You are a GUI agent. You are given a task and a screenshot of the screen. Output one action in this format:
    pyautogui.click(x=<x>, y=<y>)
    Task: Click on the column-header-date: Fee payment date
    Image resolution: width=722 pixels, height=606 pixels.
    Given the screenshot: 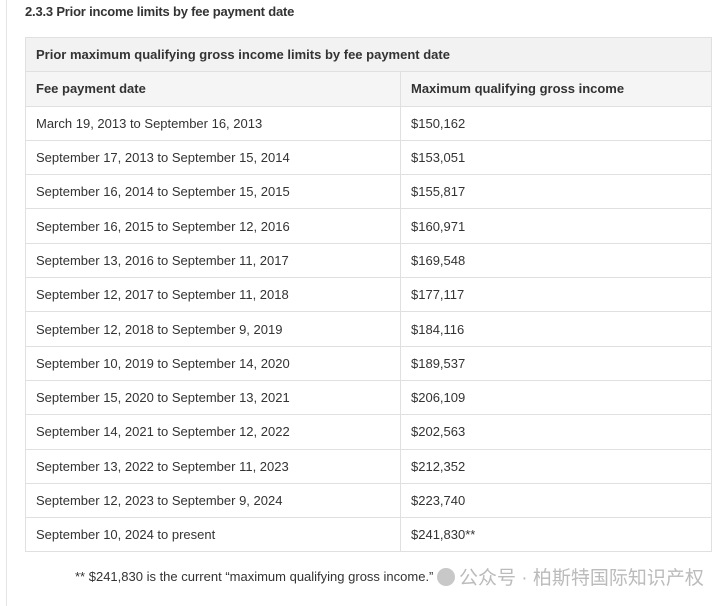 What is the action you would take?
    pyautogui.click(x=213, y=89)
    